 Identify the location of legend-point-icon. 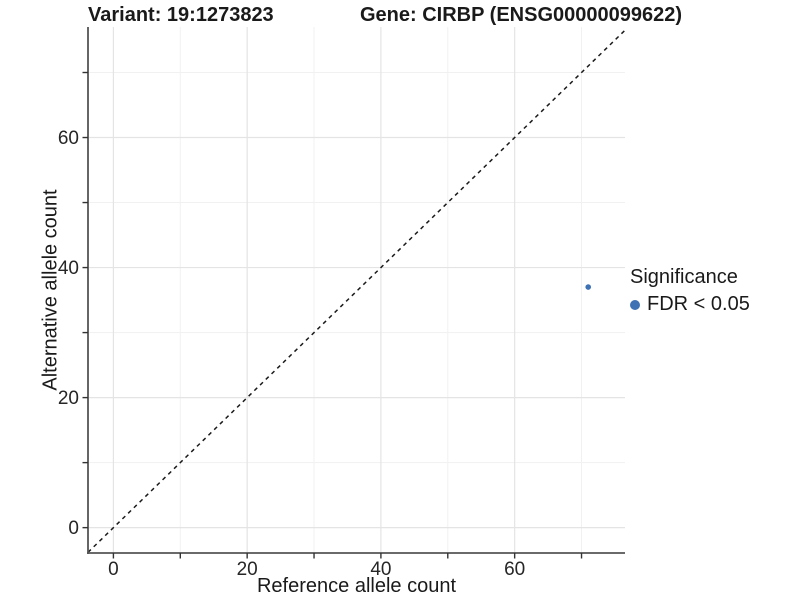
(635, 304).